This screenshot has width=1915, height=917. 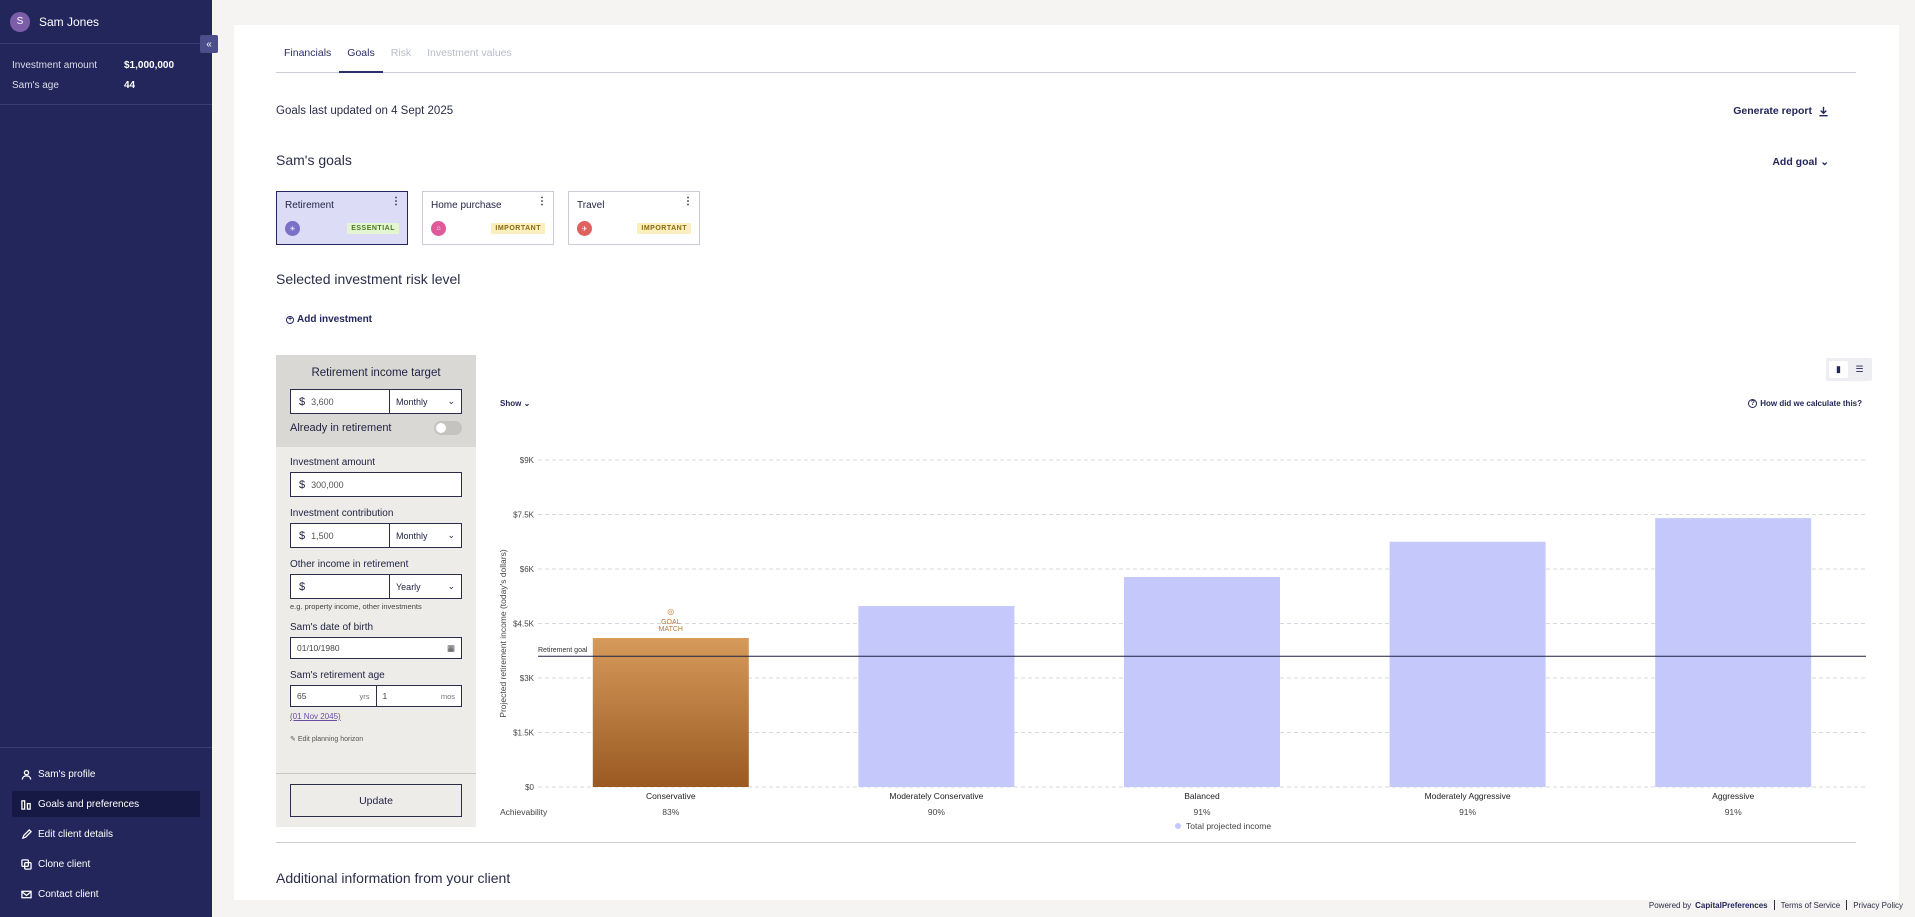 I want to click on pencil-icon: ✎, so click(x=294, y=739).